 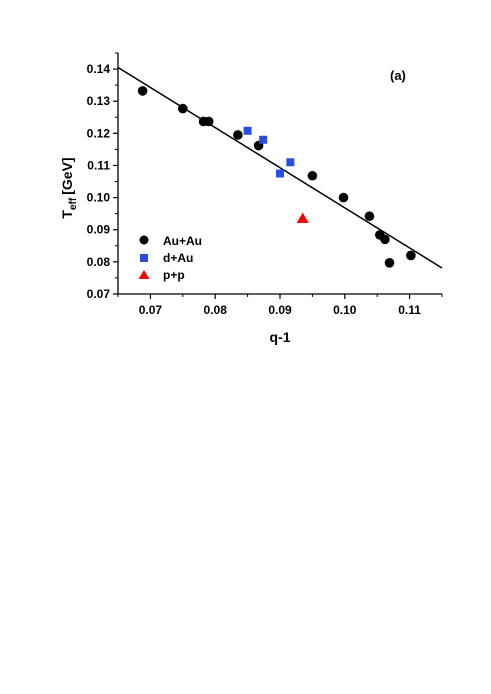 I want to click on y-tick-label: 0.13, so click(x=99, y=101).